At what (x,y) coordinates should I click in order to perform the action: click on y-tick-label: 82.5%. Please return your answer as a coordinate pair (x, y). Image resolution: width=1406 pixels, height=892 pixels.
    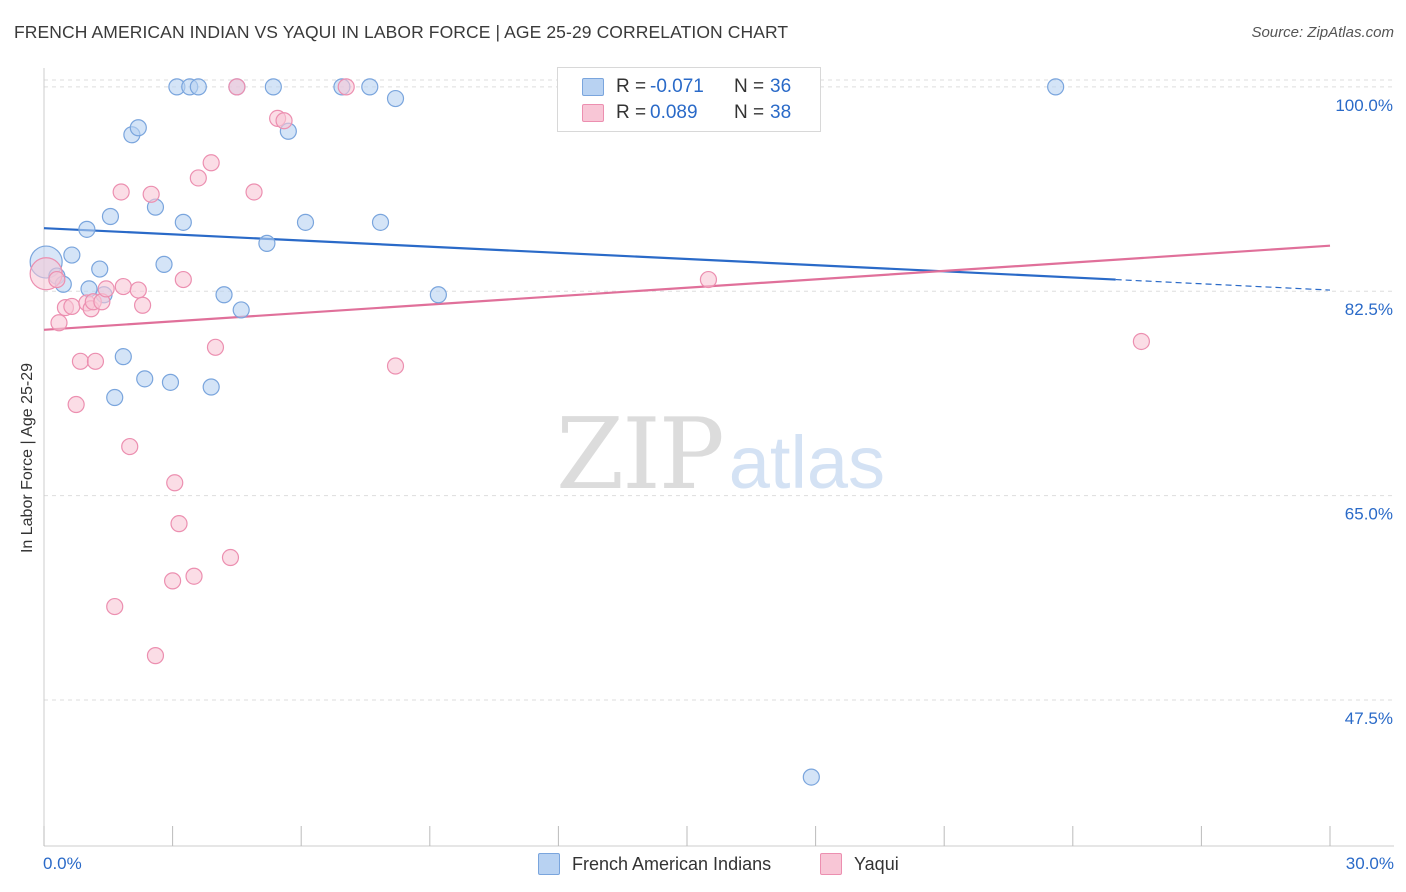
    Looking at the image, I should click on (1369, 309).